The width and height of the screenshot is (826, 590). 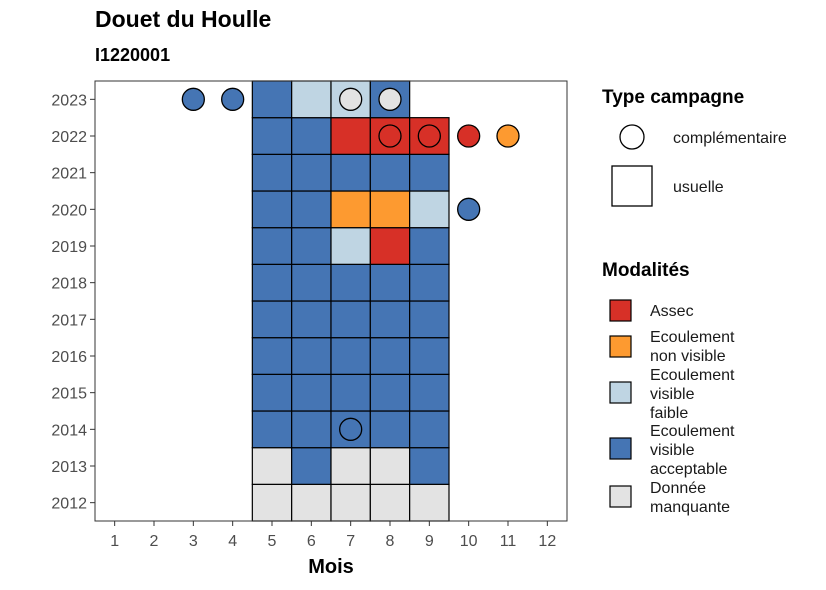 I want to click on x-tick-label: 8, so click(x=390, y=541).